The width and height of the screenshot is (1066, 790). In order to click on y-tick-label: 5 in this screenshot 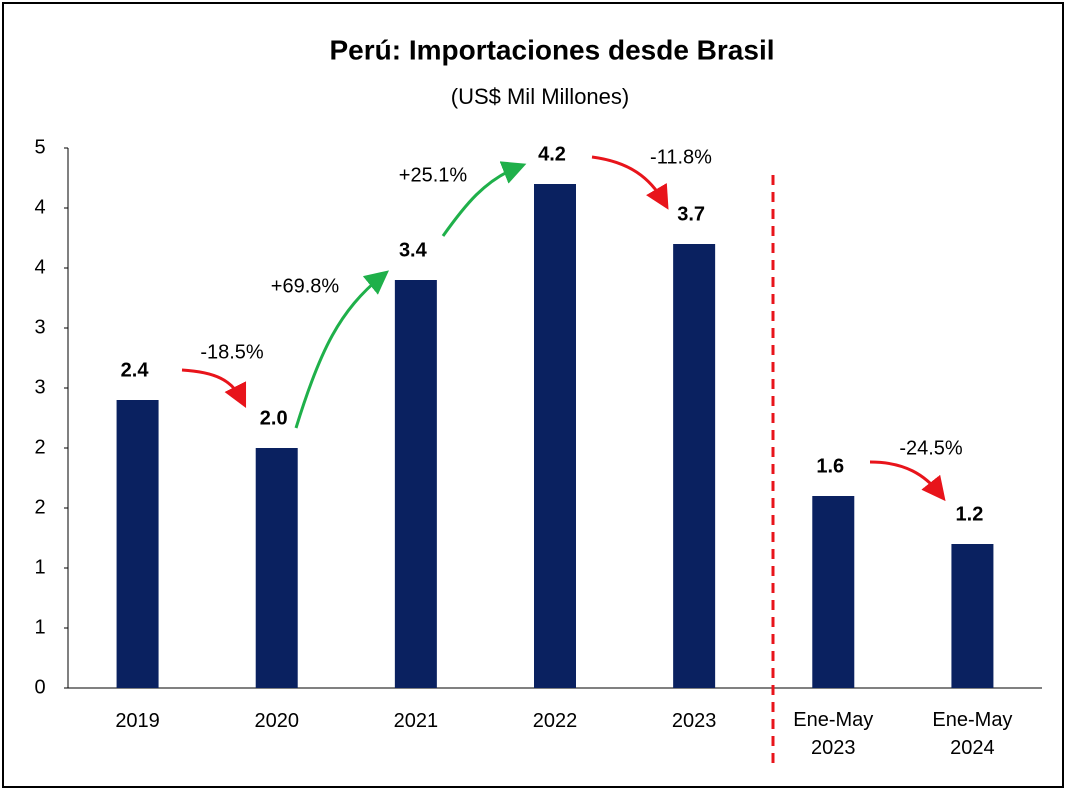, I will do `click(39, 147)`.